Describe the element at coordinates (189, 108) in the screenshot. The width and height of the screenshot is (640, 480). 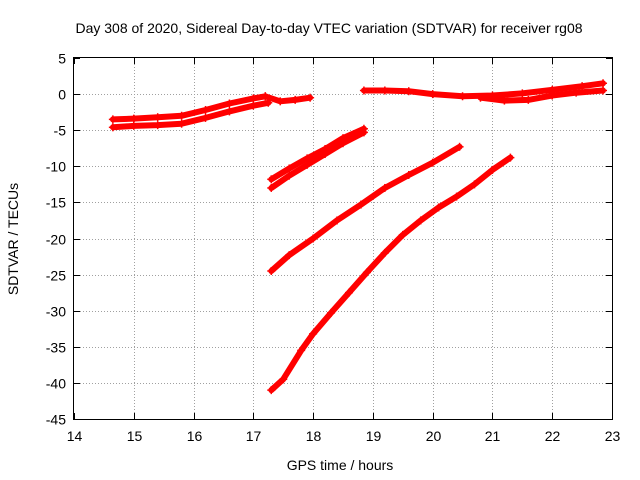
I see `series-arc1-upper` at that location.